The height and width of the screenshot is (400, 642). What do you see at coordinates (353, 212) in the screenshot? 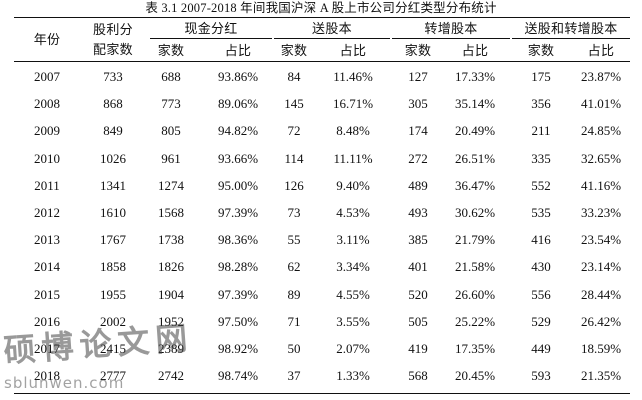
I see `table-cell-r5-c5: 4.53%` at bounding box center [353, 212].